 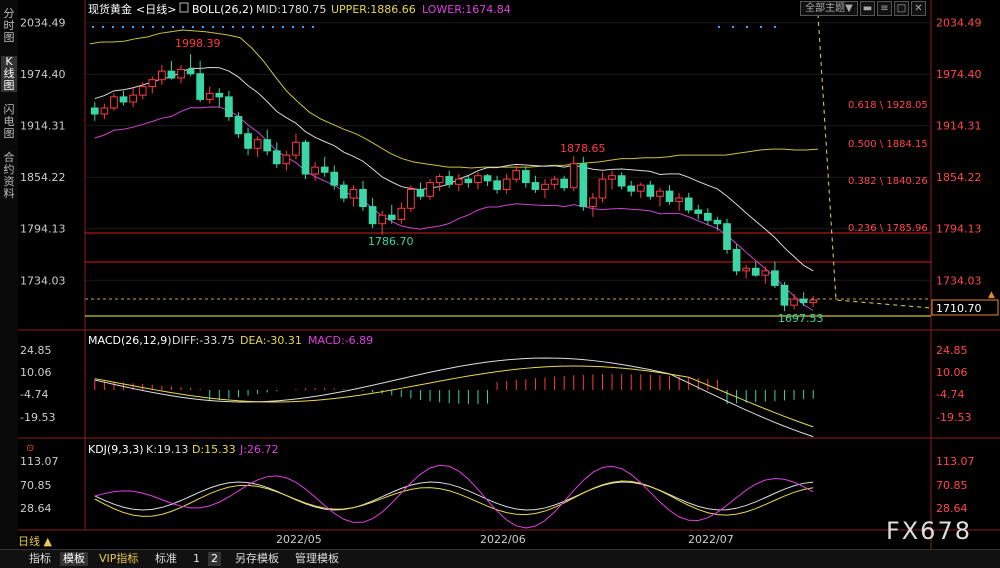 What do you see at coordinates (918, 8) in the screenshot?
I see `close-icon: ✕` at bounding box center [918, 8].